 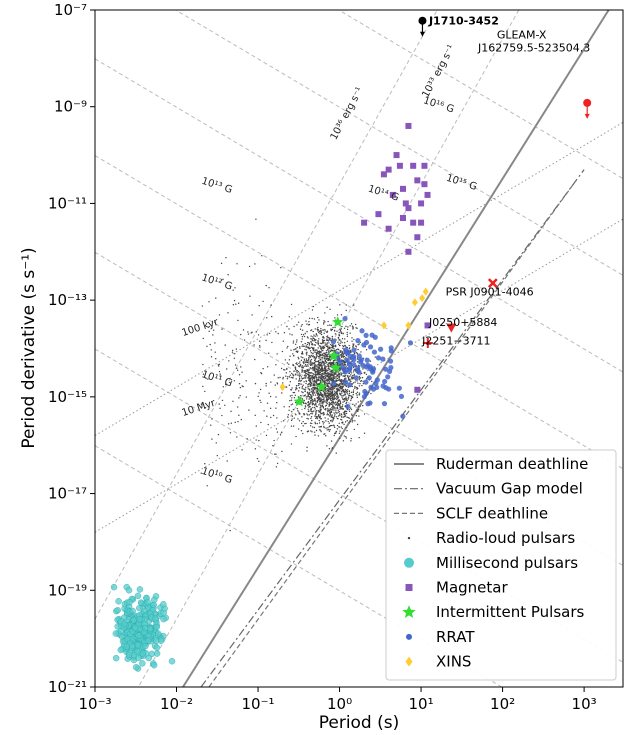 I want to click on magnetar-point, so click(x=417, y=180).